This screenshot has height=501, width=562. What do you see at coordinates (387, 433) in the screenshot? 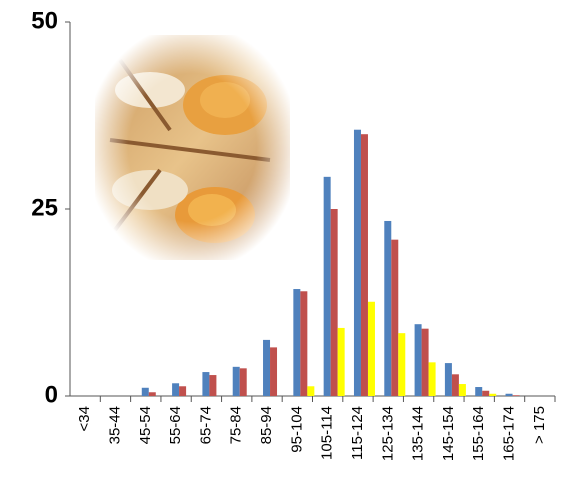
I see `x-tick-label: 125-134` at bounding box center [387, 433].